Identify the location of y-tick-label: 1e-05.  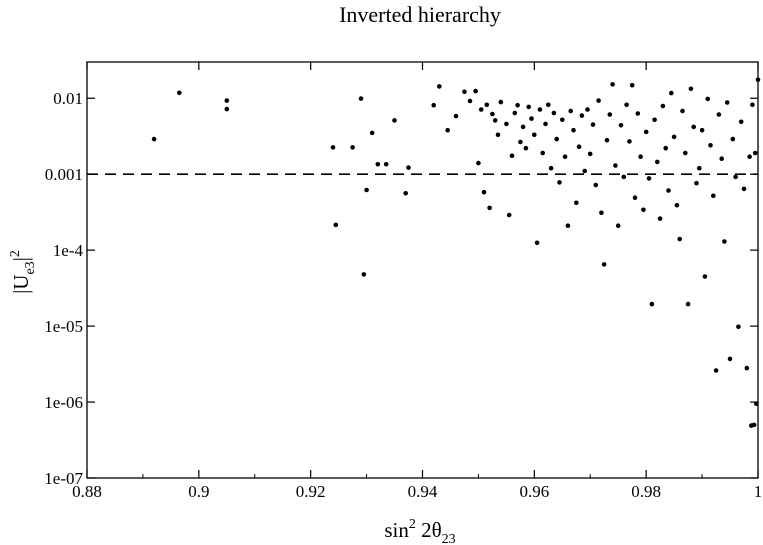
(63, 326).